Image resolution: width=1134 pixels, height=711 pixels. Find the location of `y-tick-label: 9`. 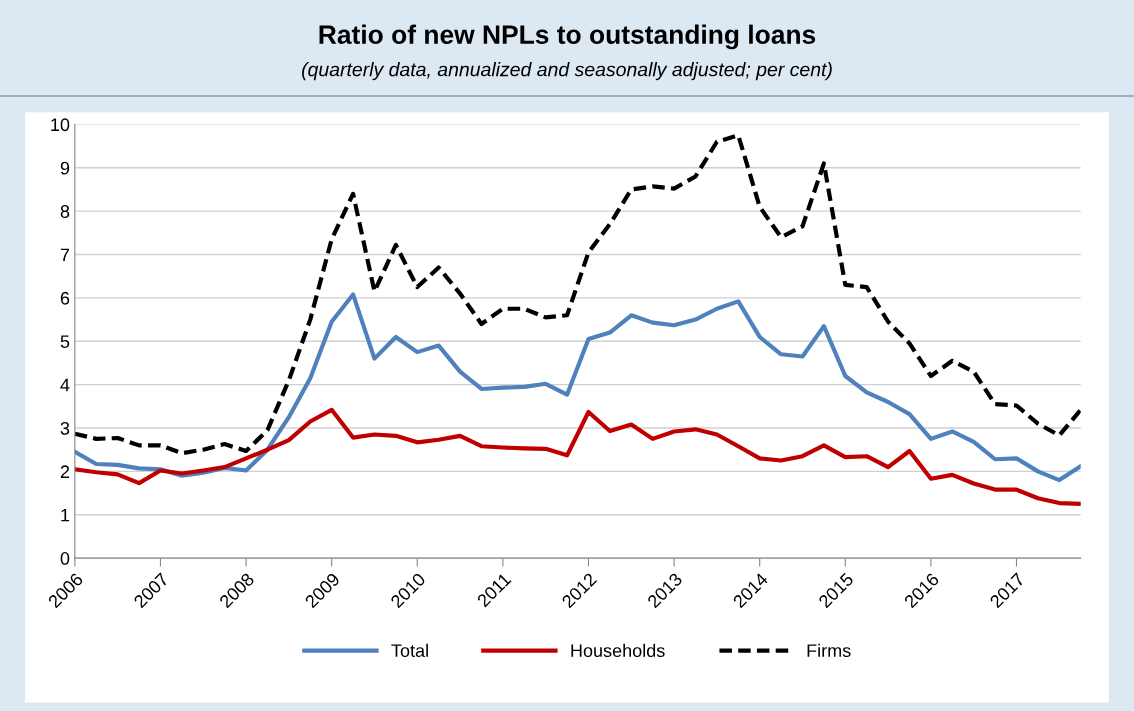

y-tick-label: 9 is located at coordinates (65, 168).